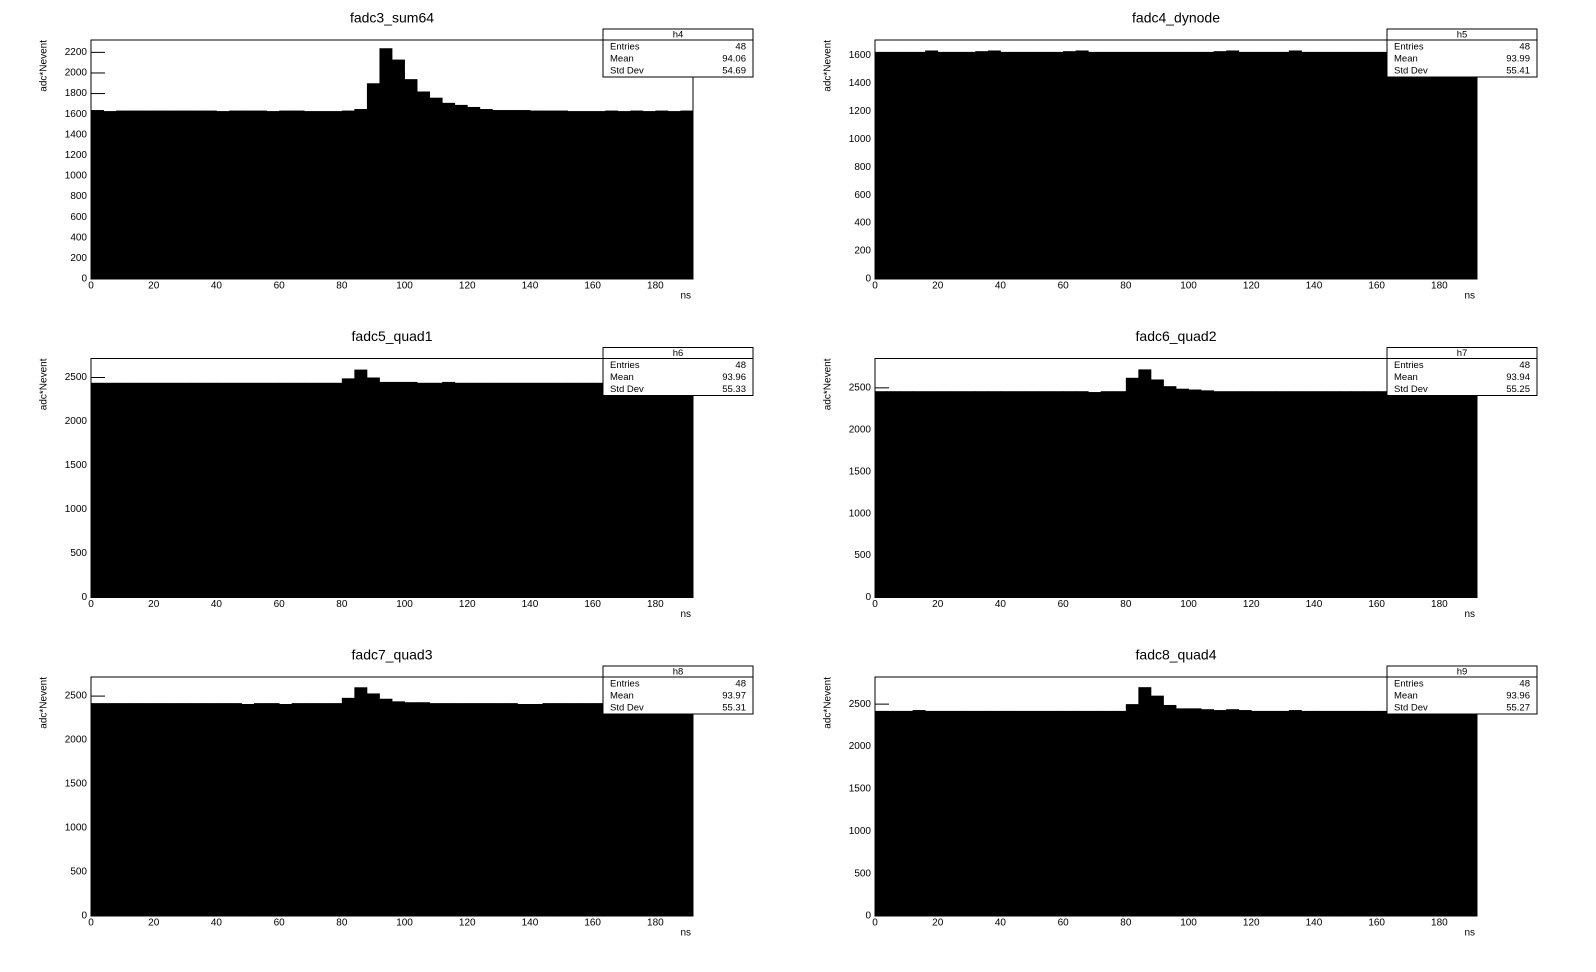  What do you see at coordinates (1376, 923) in the screenshot?
I see `x-tick-label: 160` at bounding box center [1376, 923].